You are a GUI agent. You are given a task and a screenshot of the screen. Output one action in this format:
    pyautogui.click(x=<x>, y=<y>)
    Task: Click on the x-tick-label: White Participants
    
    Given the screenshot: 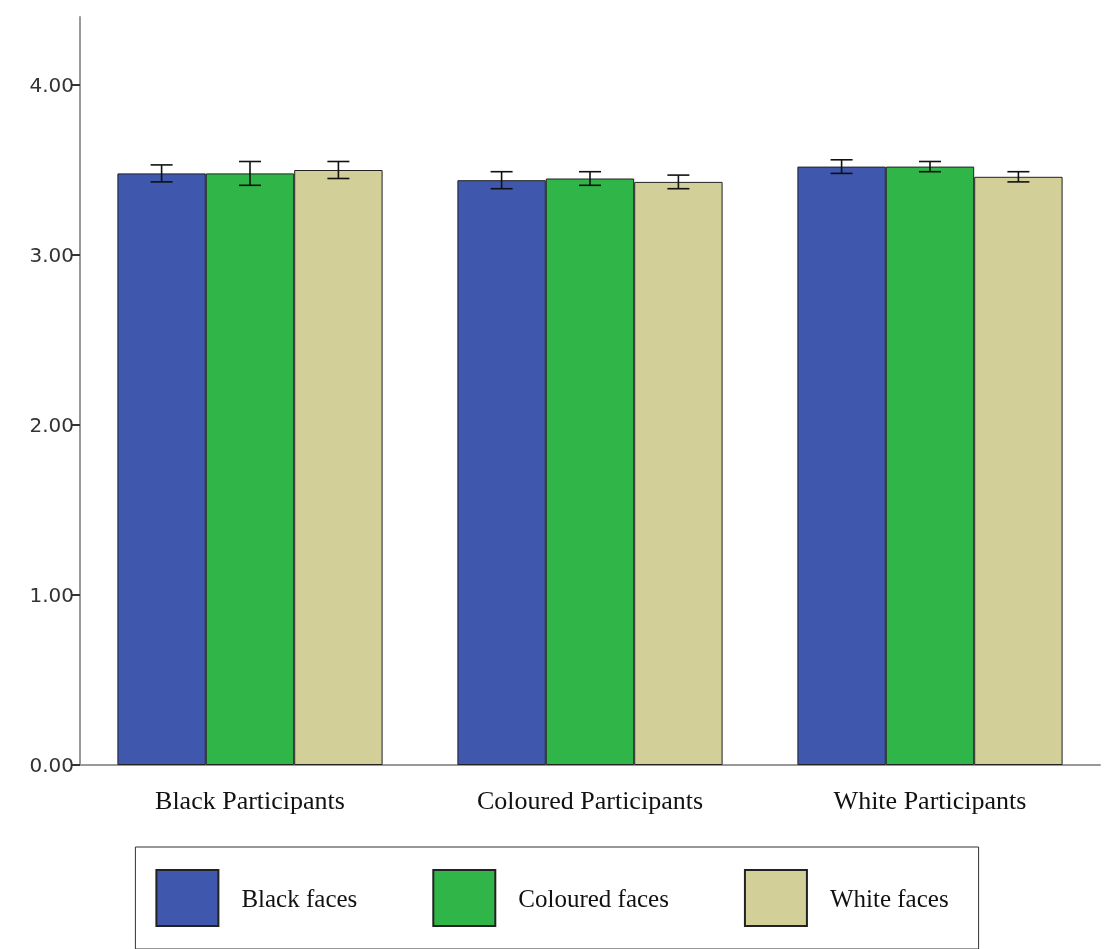 What is the action you would take?
    pyautogui.click(x=930, y=800)
    